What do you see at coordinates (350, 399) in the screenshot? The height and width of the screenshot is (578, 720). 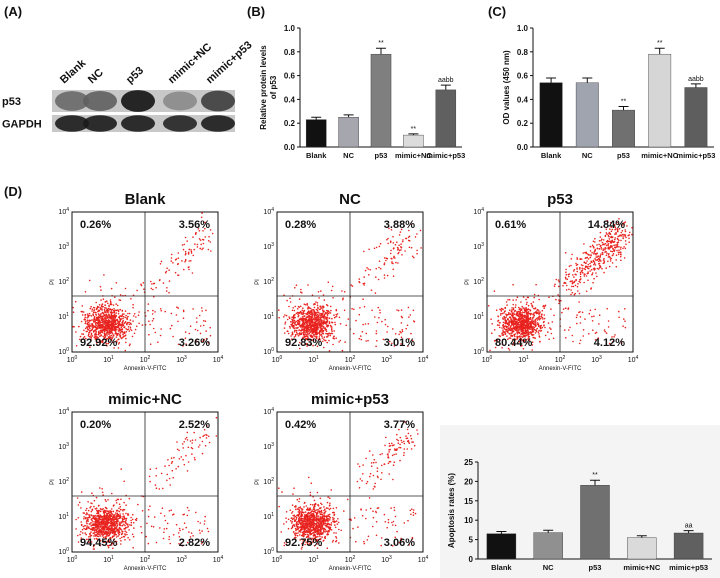 I see `plot-title: mimic+p53` at bounding box center [350, 399].